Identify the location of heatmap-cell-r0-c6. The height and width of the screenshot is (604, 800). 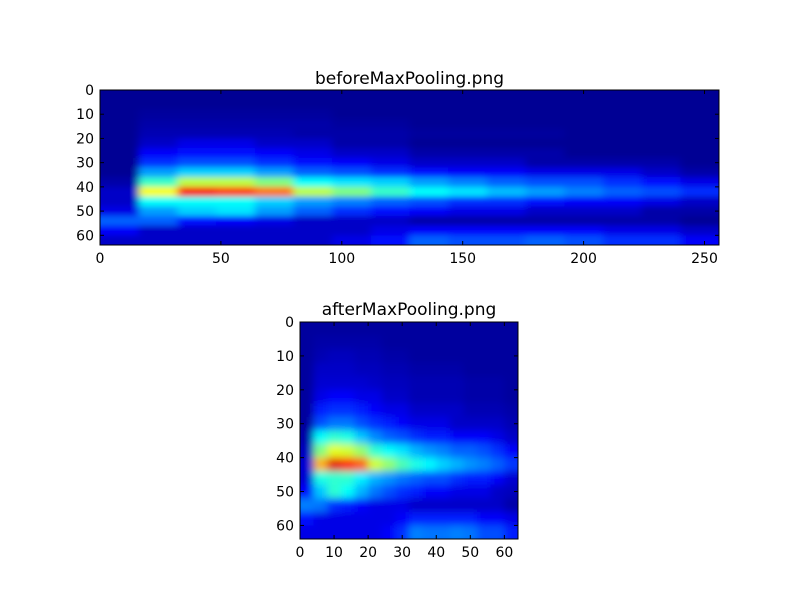
(352, 95).